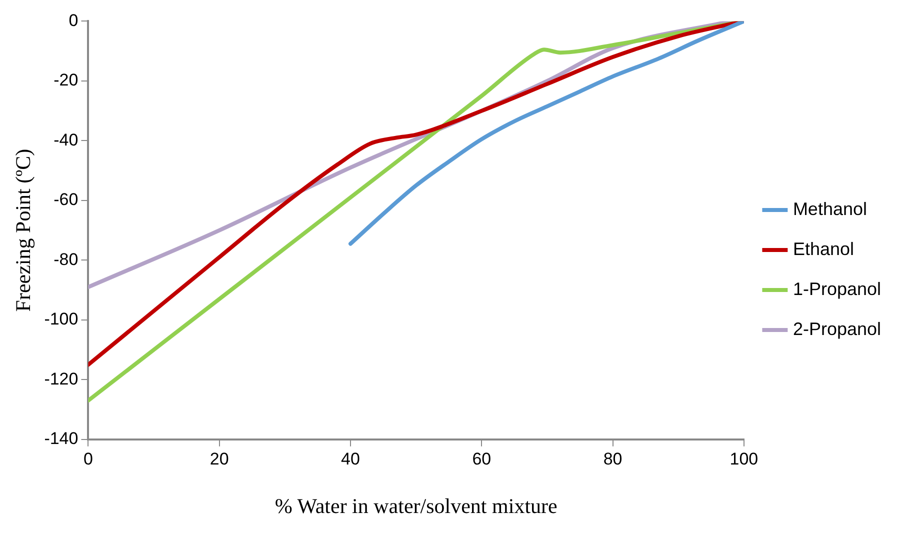  What do you see at coordinates (61, 438) in the screenshot?
I see `y-tick-label: -140` at bounding box center [61, 438].